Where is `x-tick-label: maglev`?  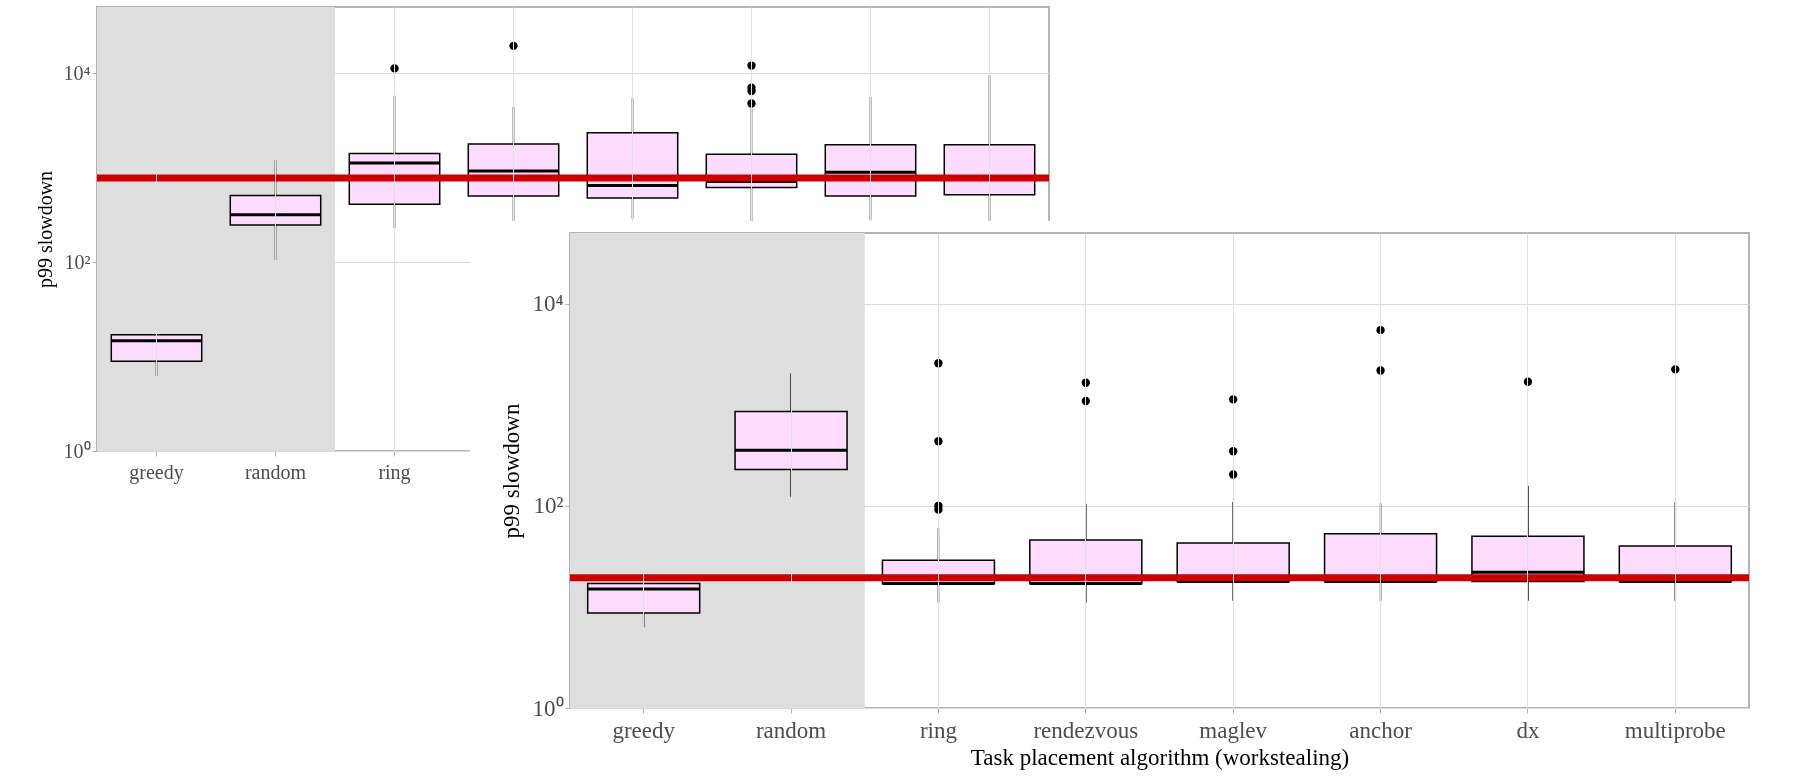 x-tick-label: maglev is located at coordinates (1233, 730).